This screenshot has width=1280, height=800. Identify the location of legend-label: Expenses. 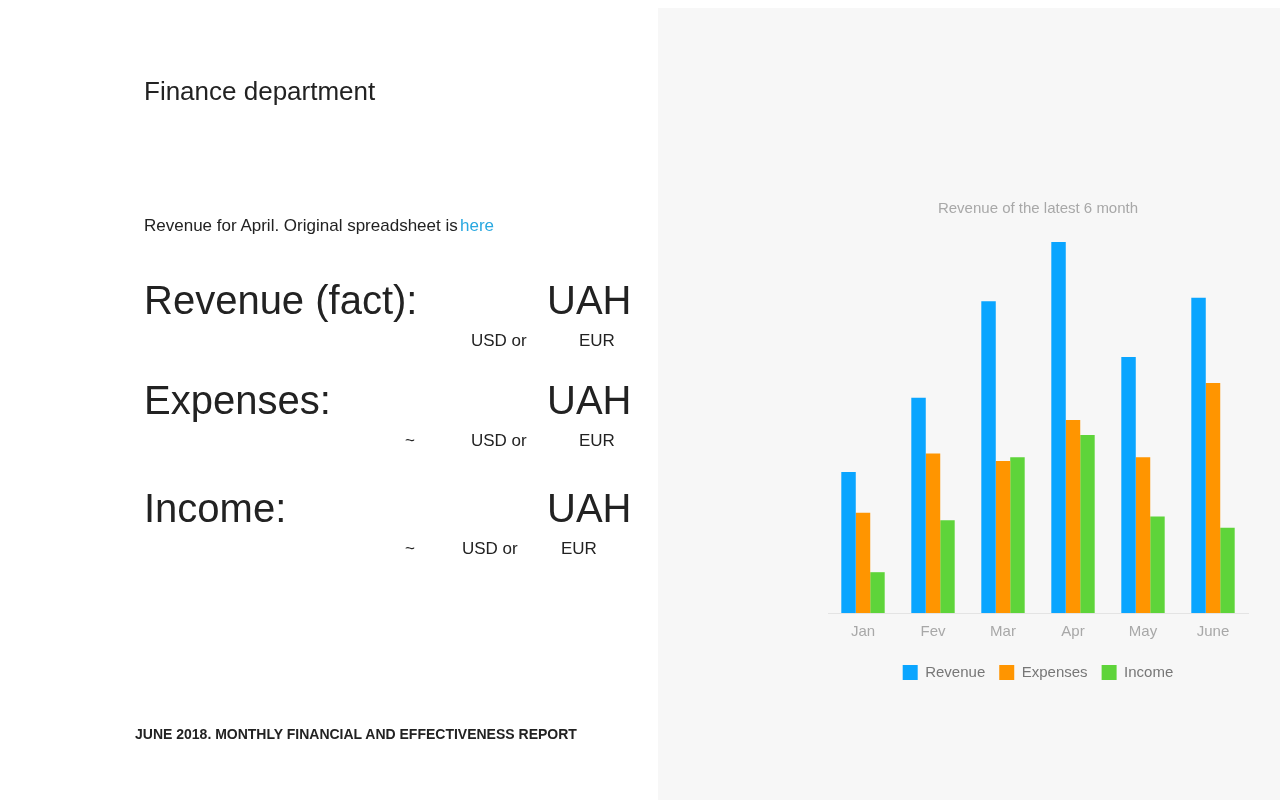
(1054, 671).